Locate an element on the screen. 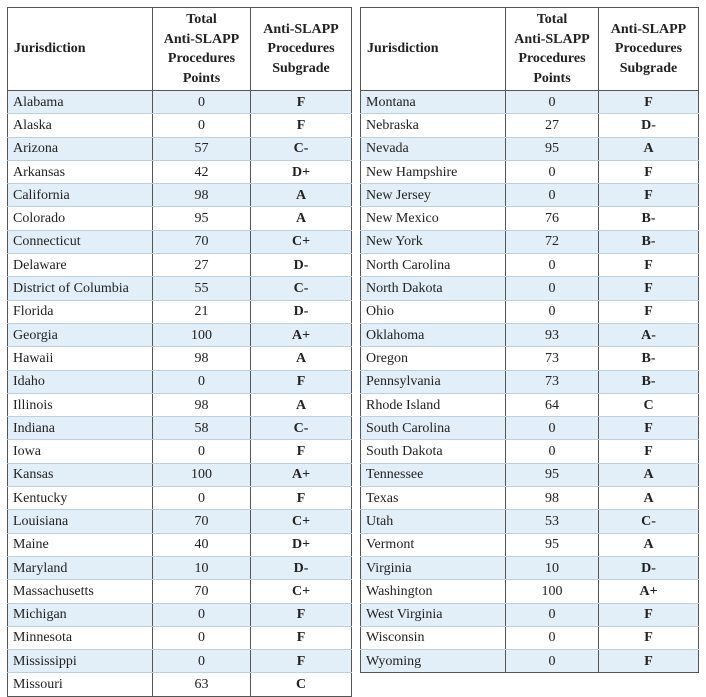 This screenshot has width=706, height=697. jurisdiction-cell: Minnesota is located at coordinates (80, 638).